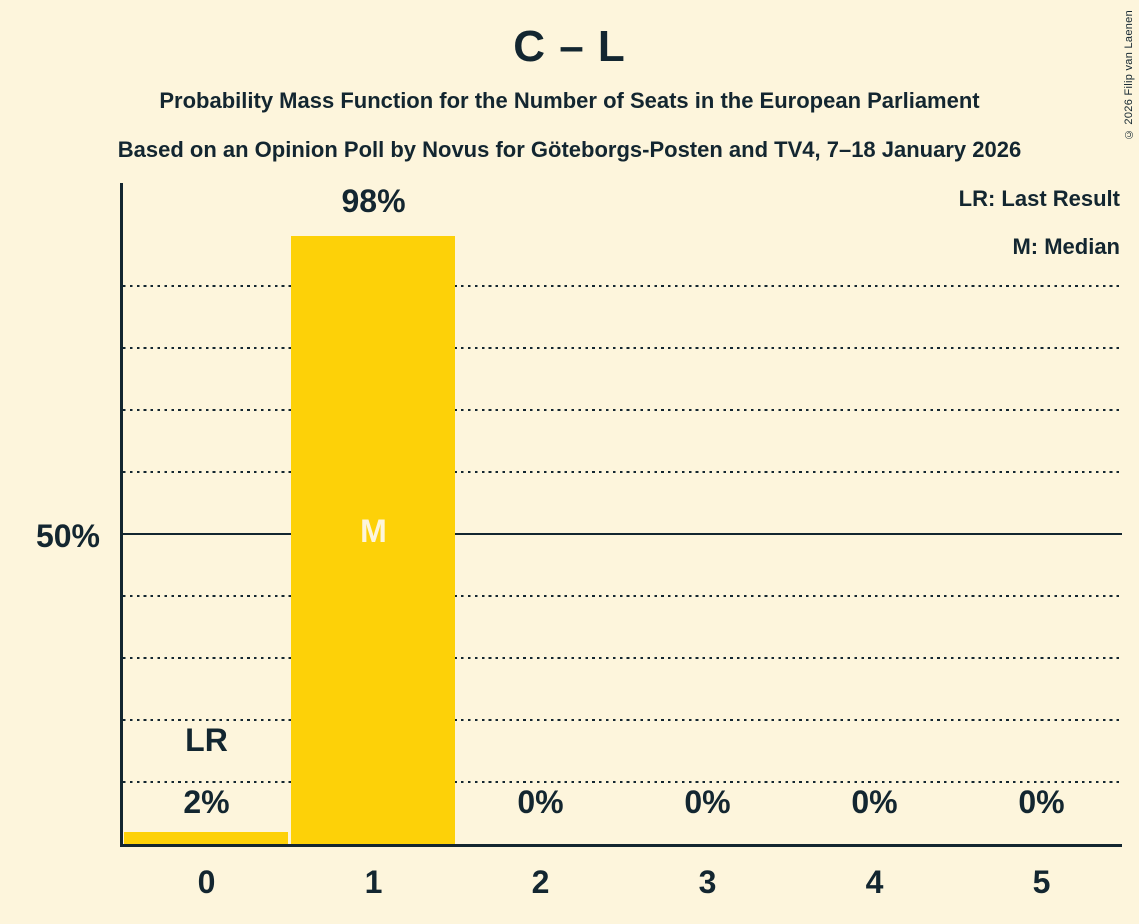 The image size is (1139, 924). What do you see at coordinates (707, 513) in the screenshot?
I see `bar-cell-3: 0%` at bounding box center [707, 513].